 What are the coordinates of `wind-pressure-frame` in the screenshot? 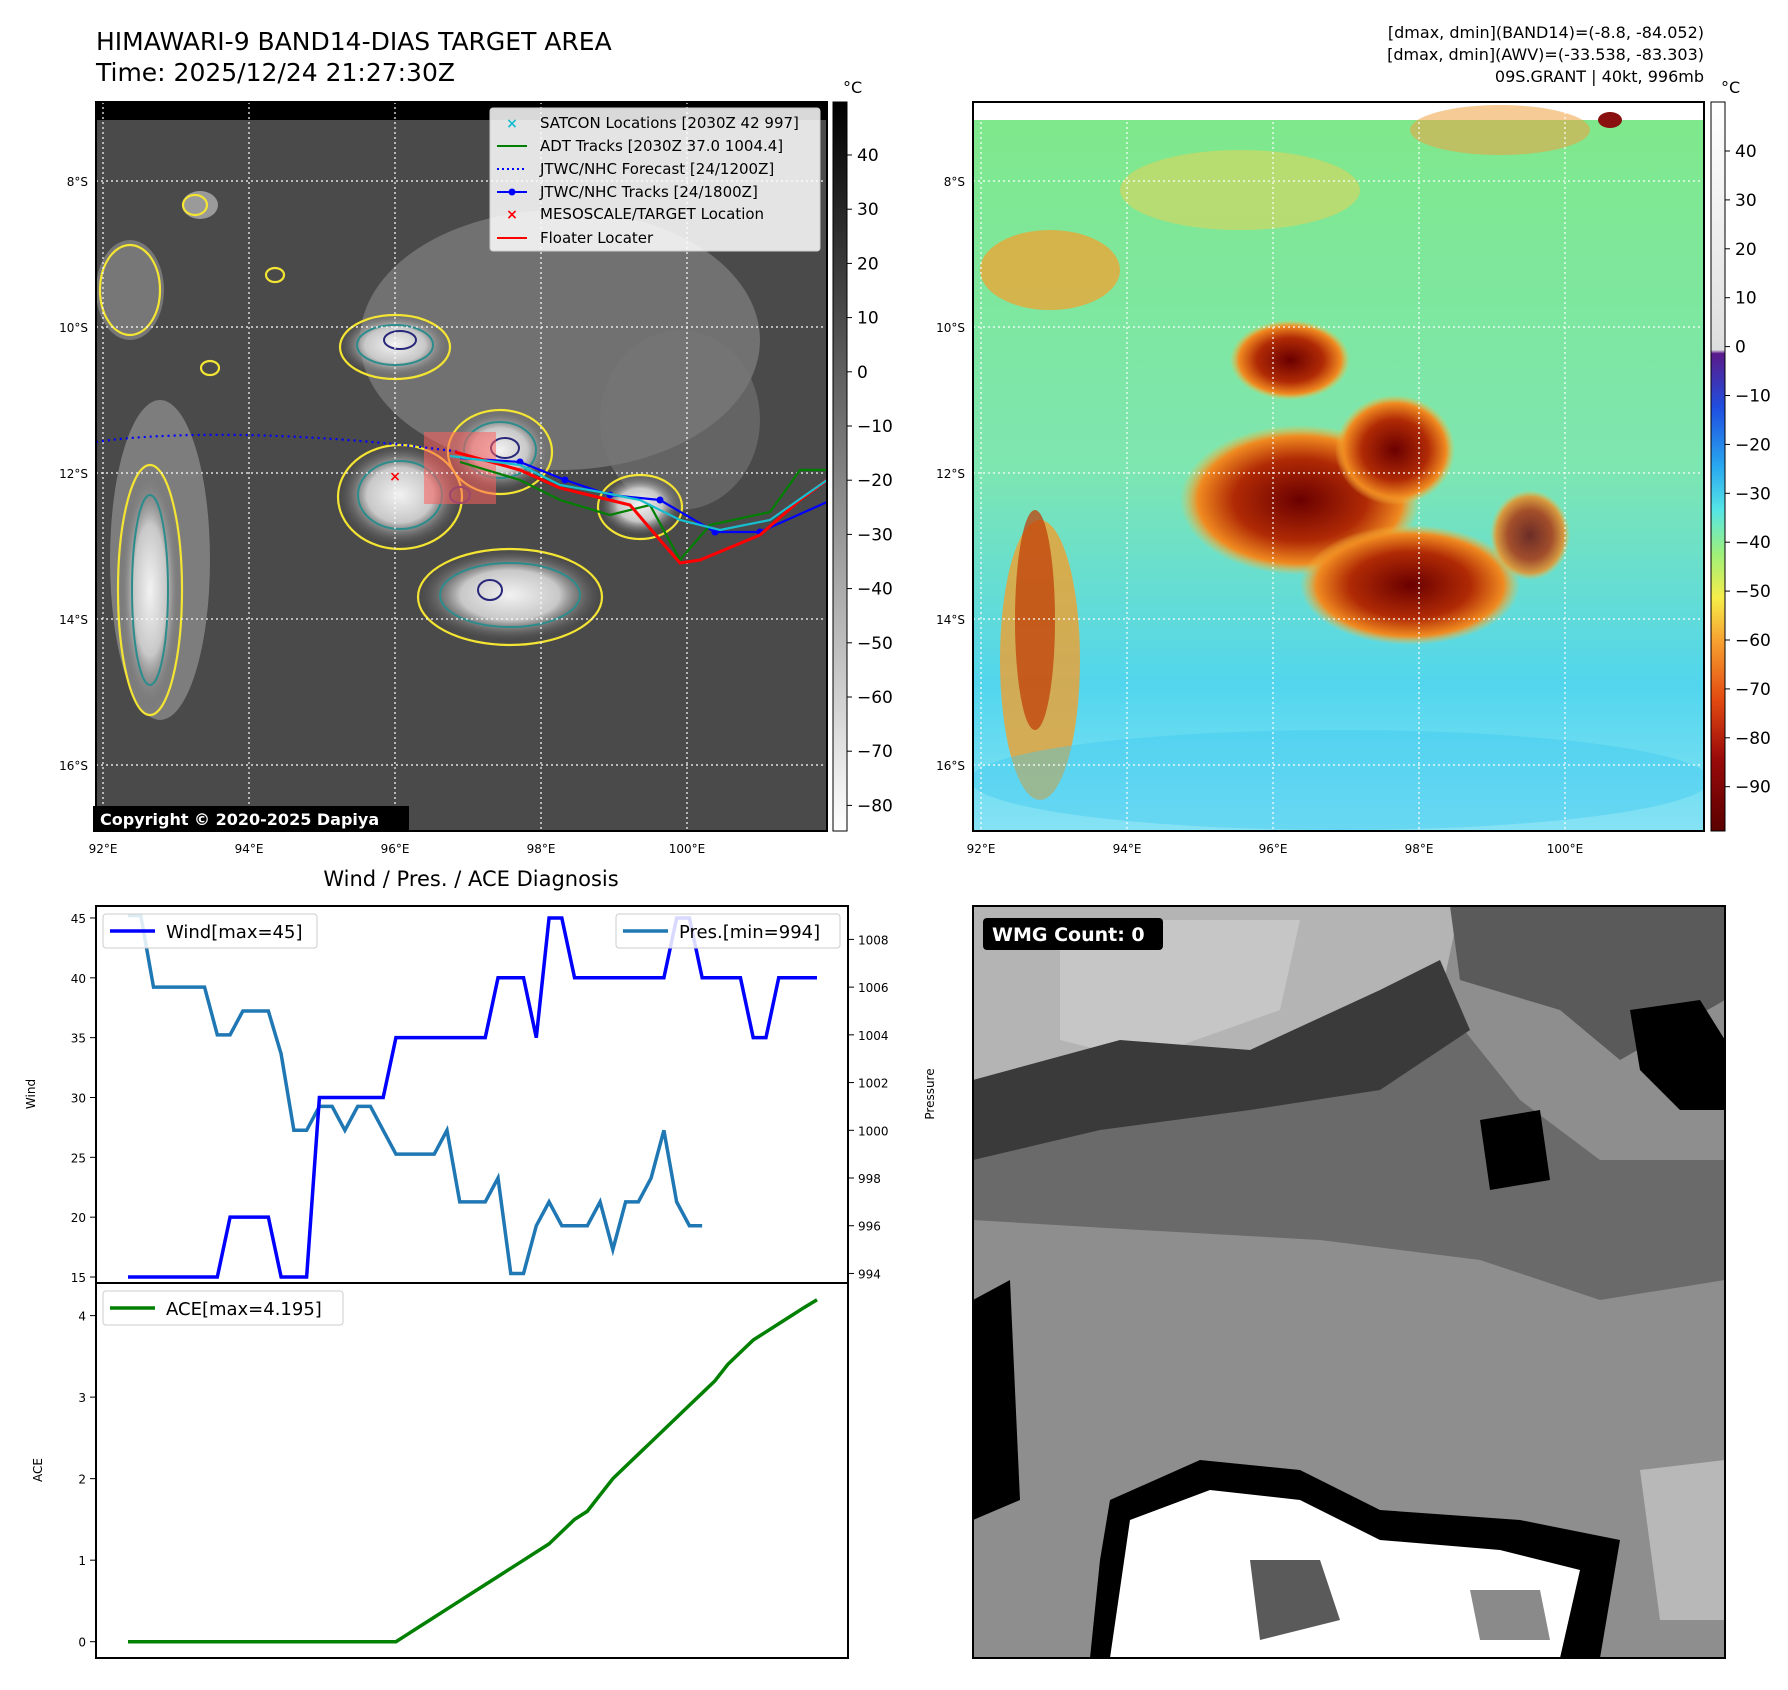 It's located at (472, 1094).